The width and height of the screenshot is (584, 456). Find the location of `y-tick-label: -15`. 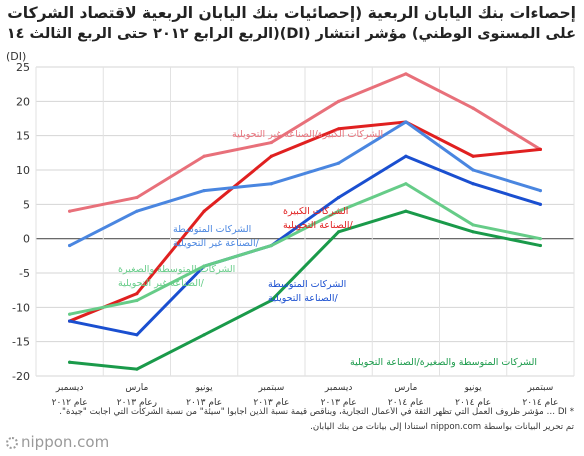

y-tick-label: -15 is located at coordinates (21, 342).